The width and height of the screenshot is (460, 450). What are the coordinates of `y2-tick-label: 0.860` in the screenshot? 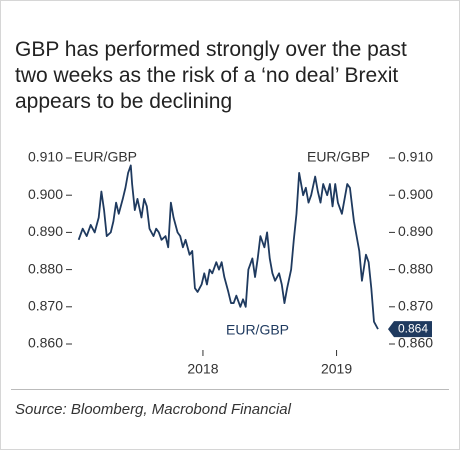 It's located at (415, 343).